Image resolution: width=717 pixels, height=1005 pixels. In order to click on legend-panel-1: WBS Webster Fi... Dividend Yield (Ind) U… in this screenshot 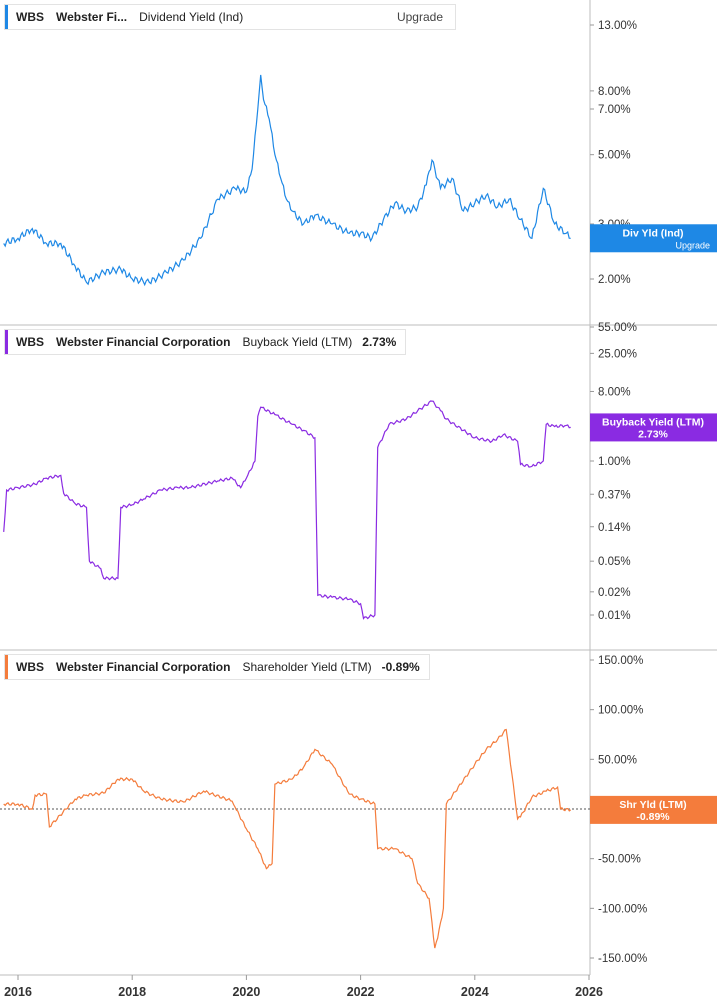, I will do `click(230, 17)`.